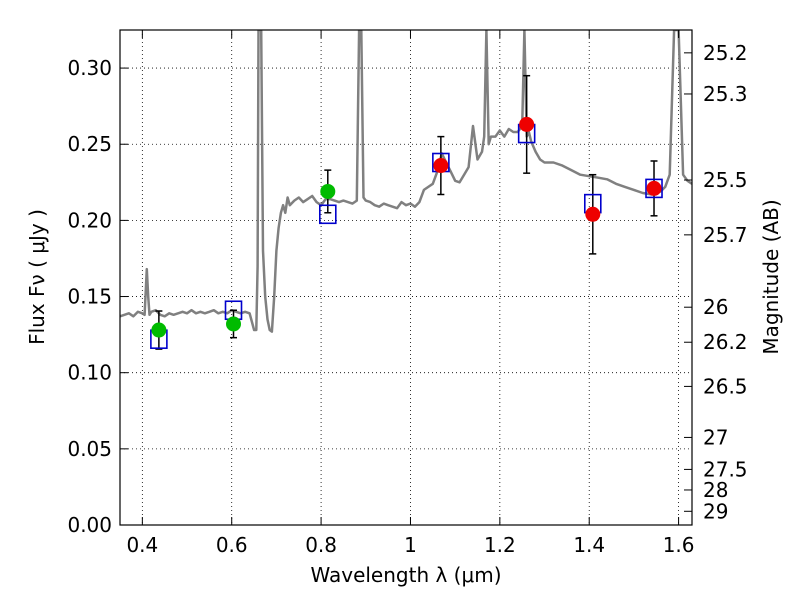 This screenshot has width=800, height=600. I want to click on x-tick-label: 0.8, so click(321, 545).